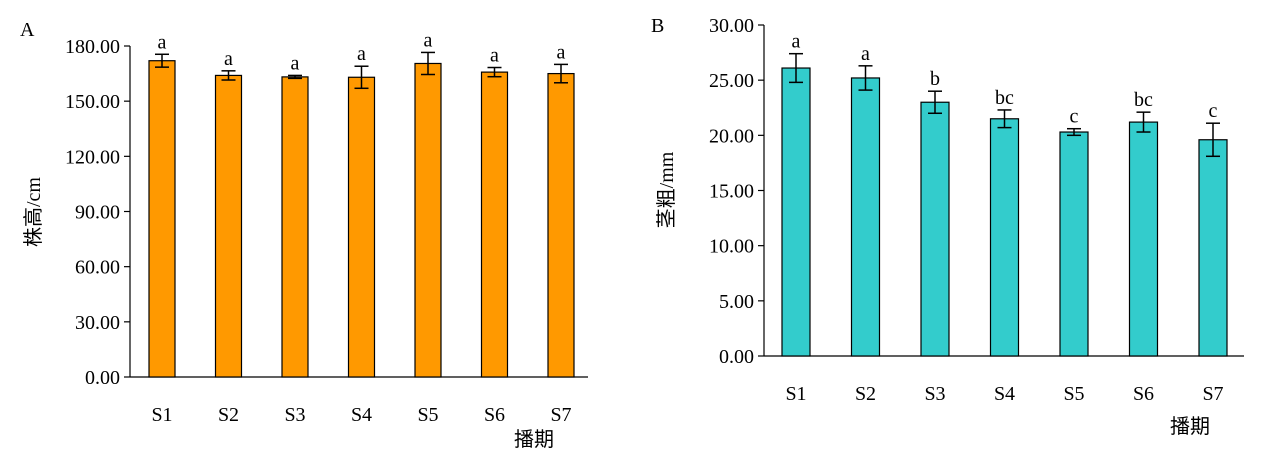  I want to click on x-tick-label-b: S7, so click(1212, 394).